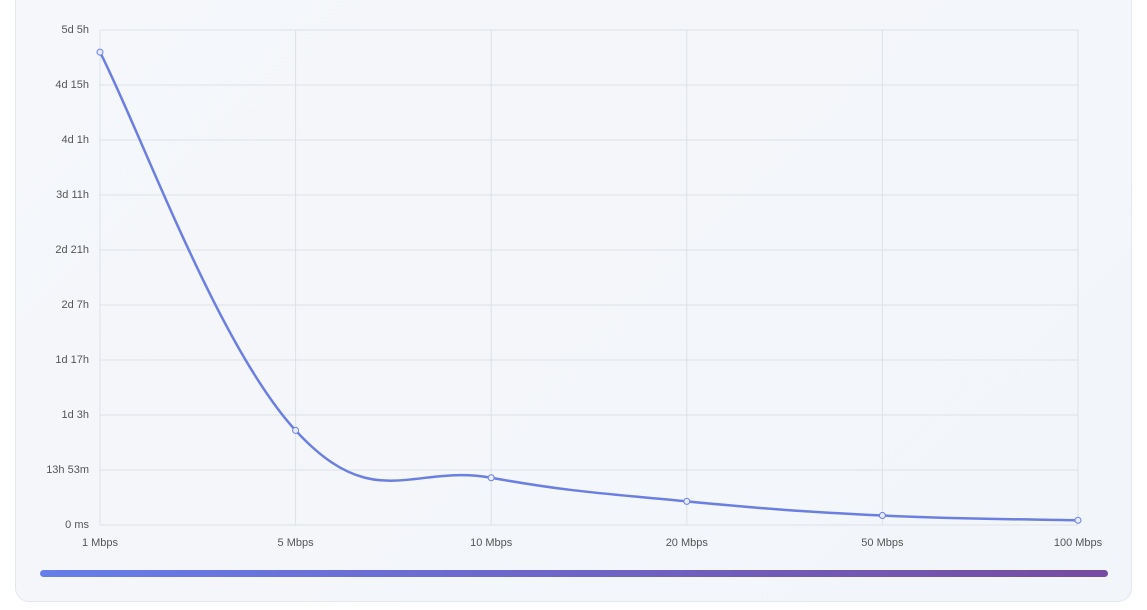 The image size is (1147, 610). Describe the element at coordinates (72, 360) in the screenshot. I see `y-tick-label: 1d 17h` at that location.